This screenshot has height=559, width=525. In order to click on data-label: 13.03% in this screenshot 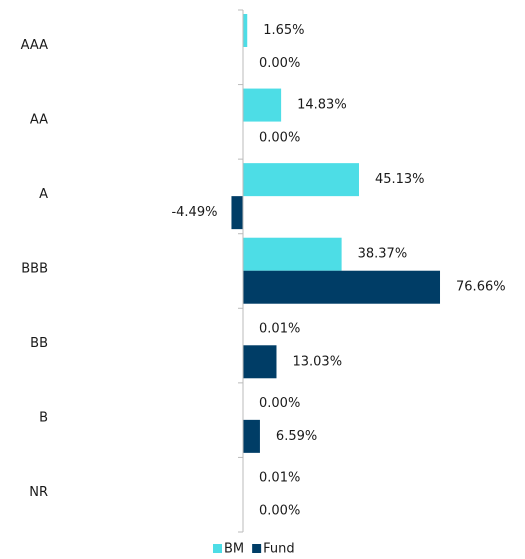, I will do `click(317, 361)`.